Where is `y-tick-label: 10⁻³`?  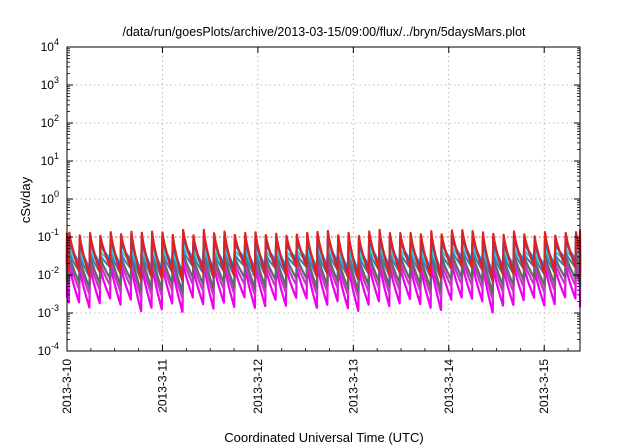
y-tick-label: 10⁻³ is located at coordinates (48, 311).